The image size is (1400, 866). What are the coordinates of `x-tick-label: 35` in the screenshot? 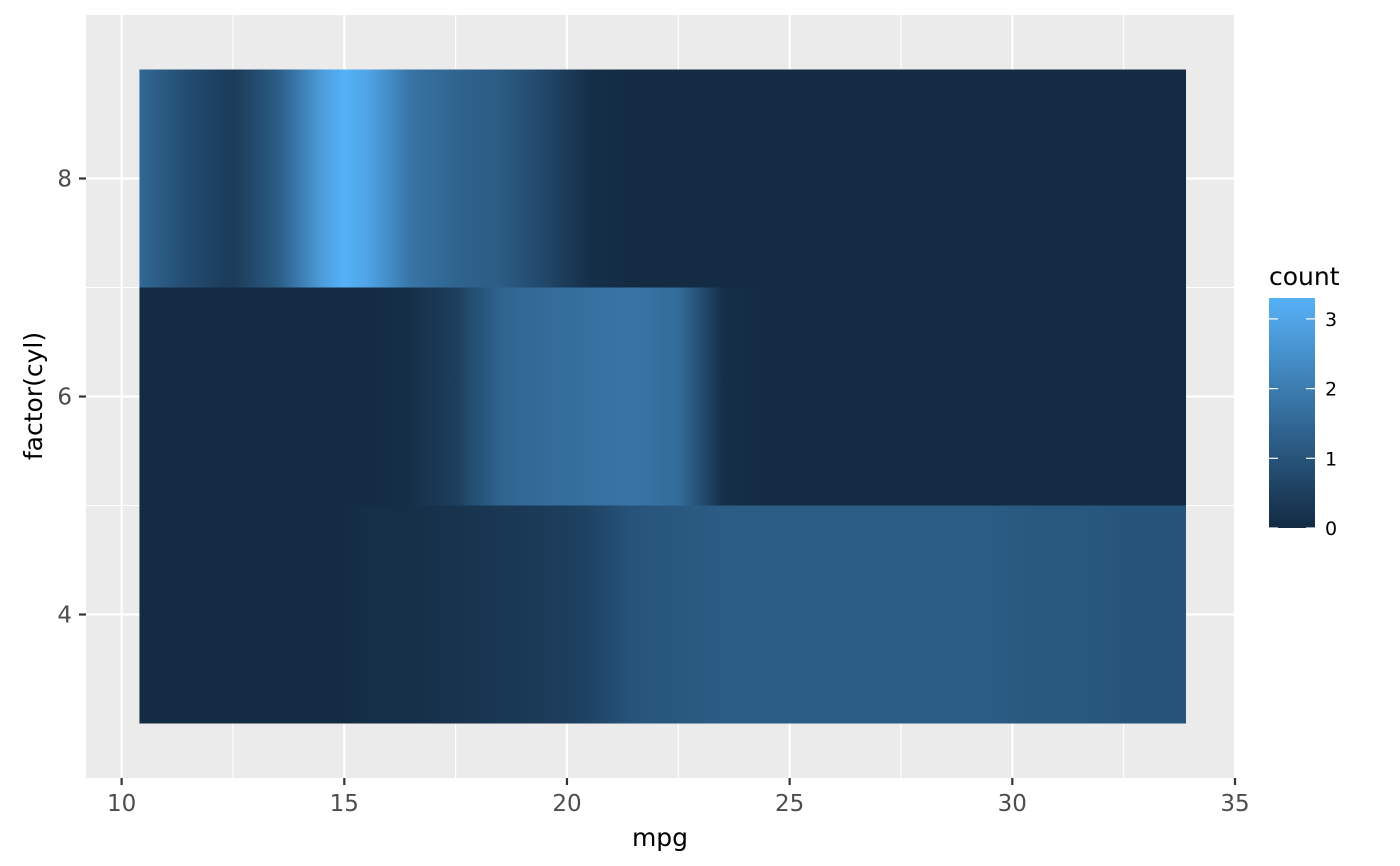 It's located at (1234, 804).